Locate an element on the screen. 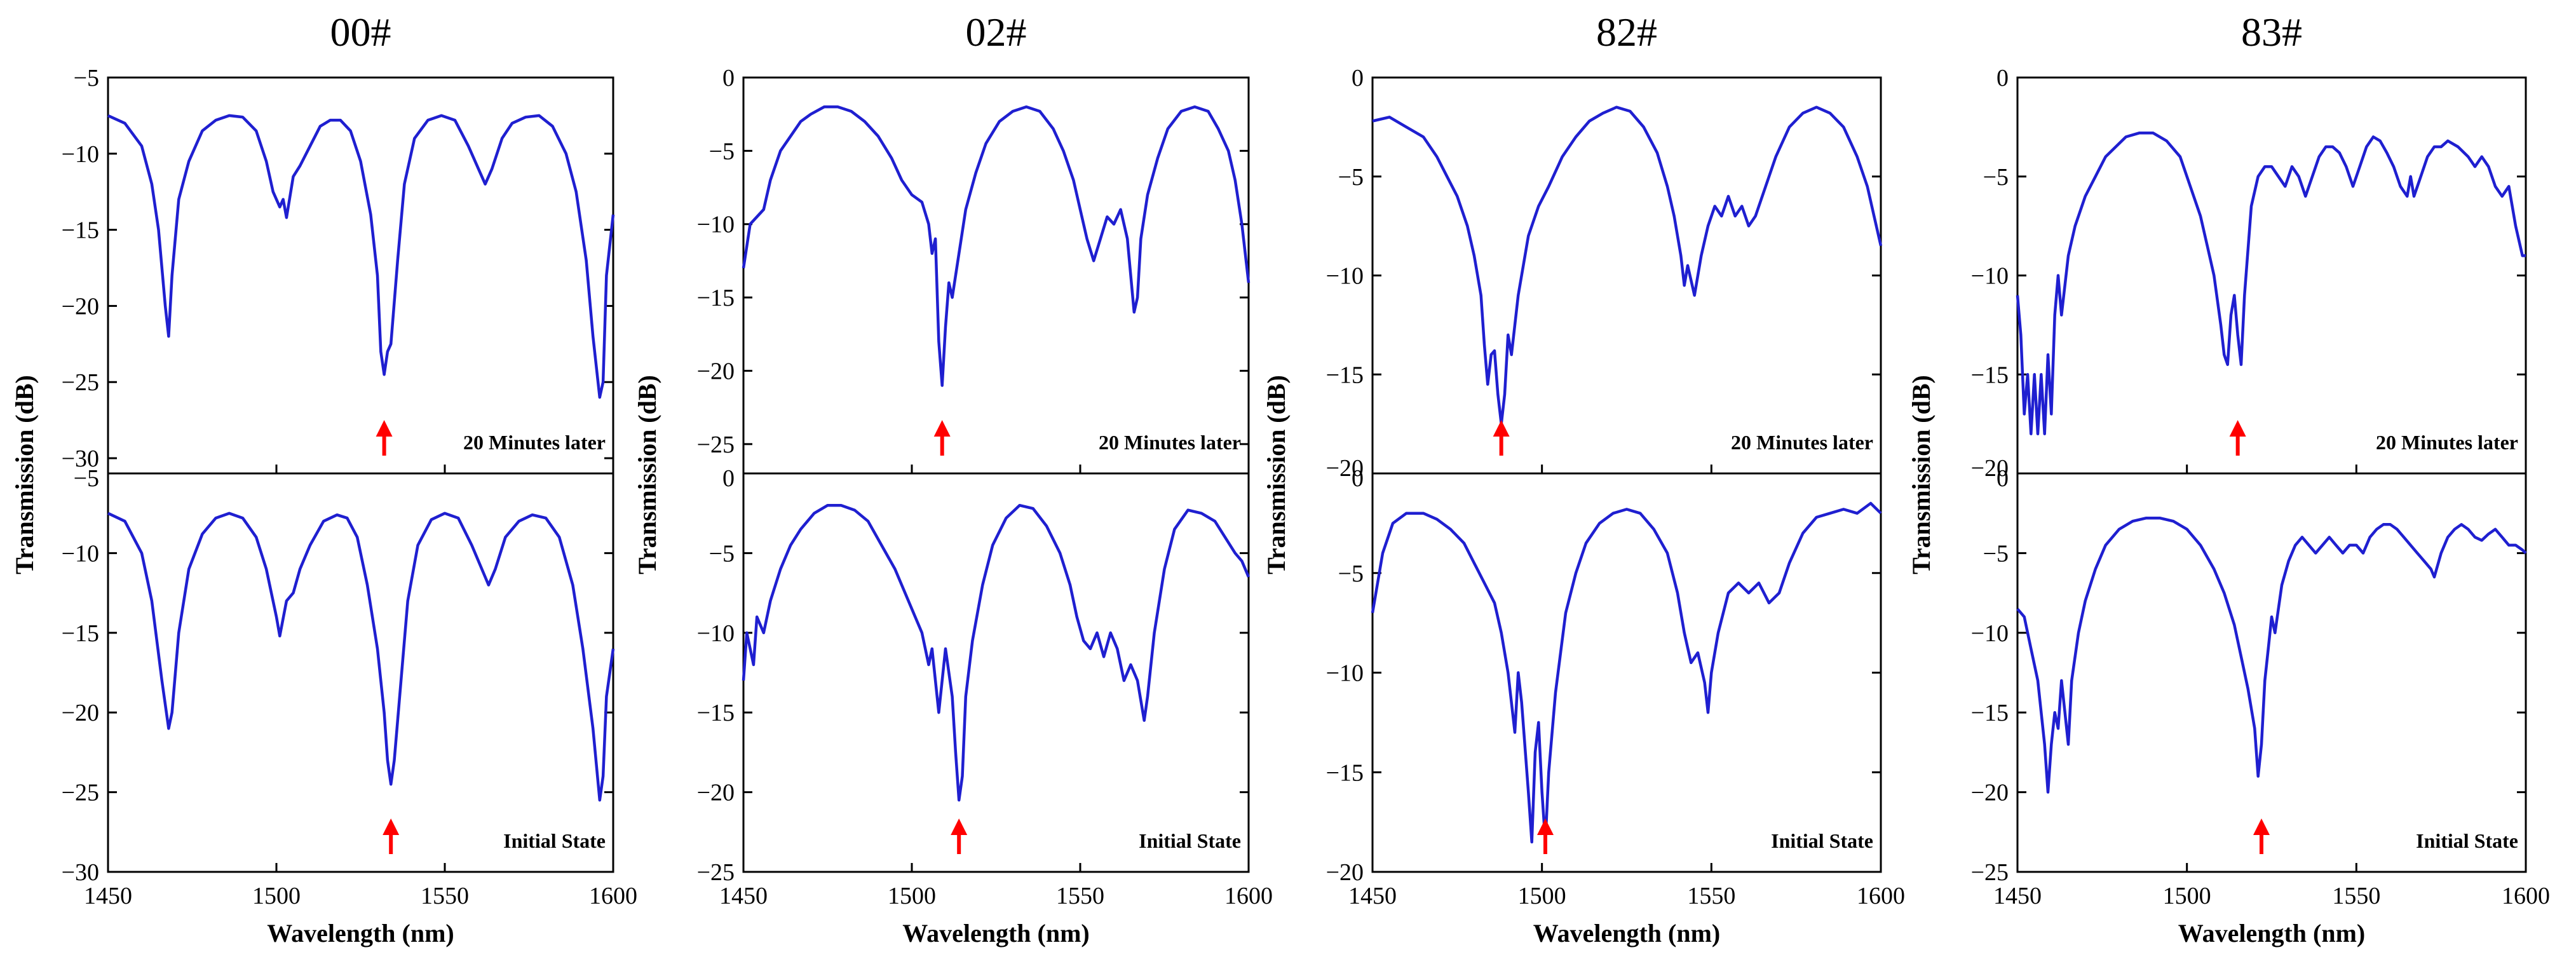  subplot-top: −5 −10 −15 −20 −25 −30 20 Minutes later is located at coordinates (338, 270).